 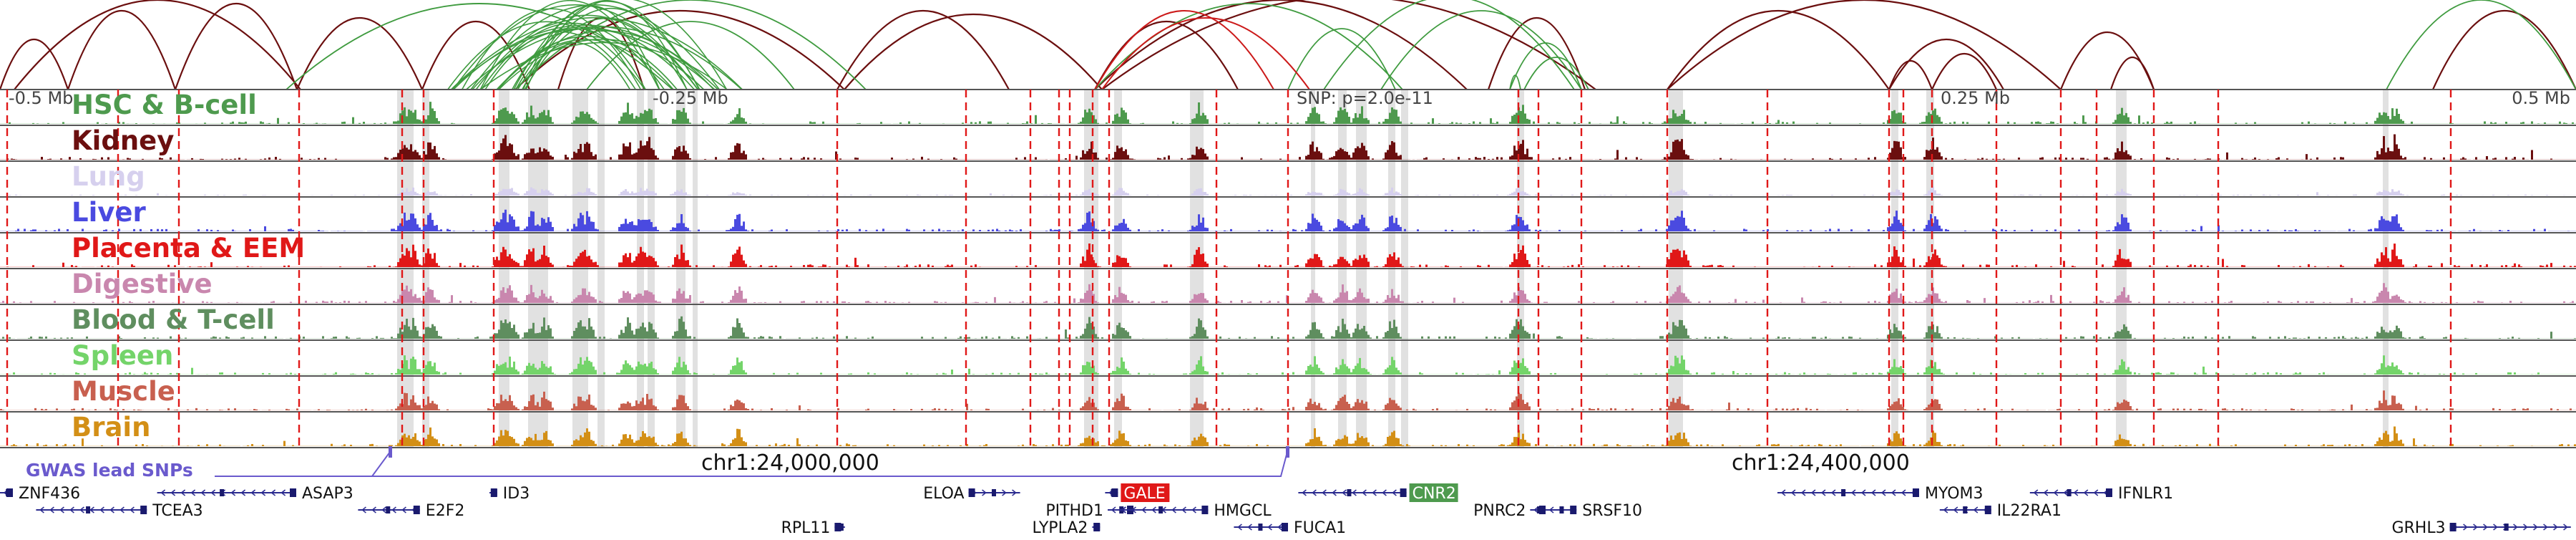 What do you see at coordinates (2029, 511) in the screenshot?
I see `gene-label: IL22RA1` at bounding box center [2029, 511].